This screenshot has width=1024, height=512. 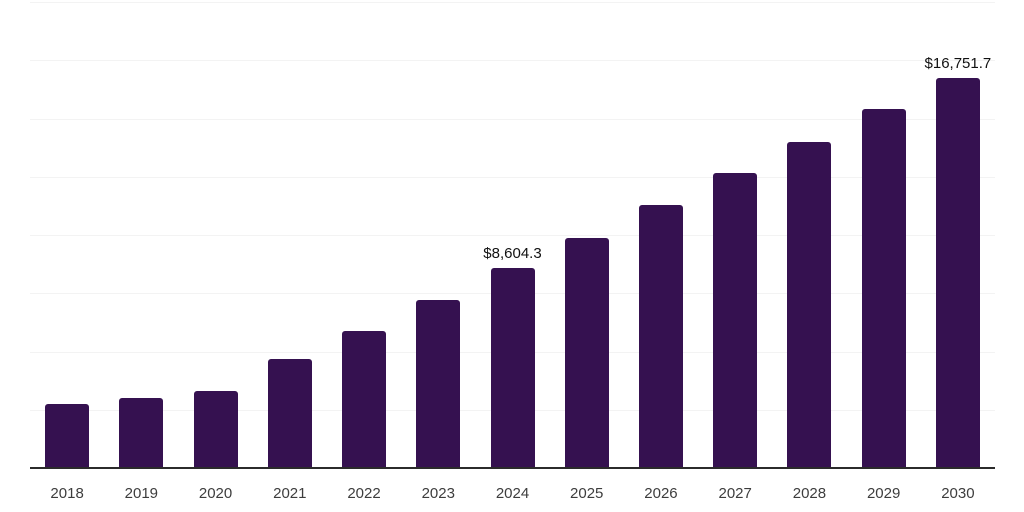 I want to click on x-tick-2021: 2021, so click(x=290, y=493).